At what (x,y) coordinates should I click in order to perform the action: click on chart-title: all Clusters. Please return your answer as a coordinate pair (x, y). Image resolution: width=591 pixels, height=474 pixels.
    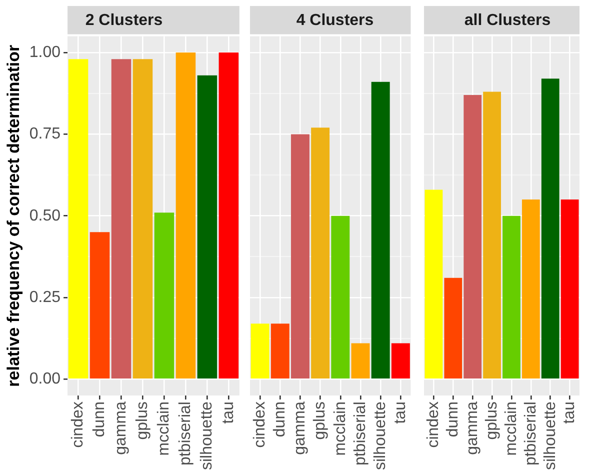
    Looking at the image, I should click on (507, 21).